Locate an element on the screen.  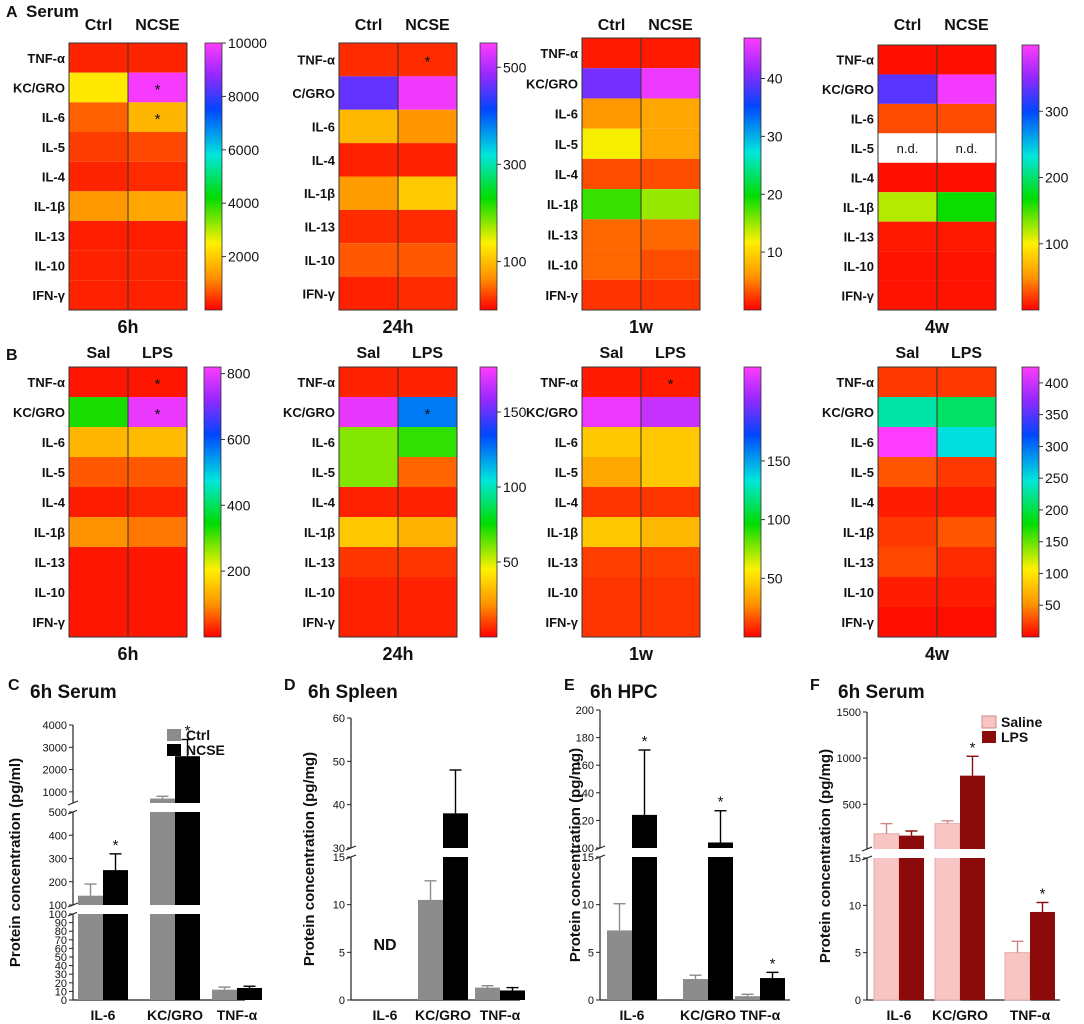
y-tick-label: 1500 is located at coordinates (849, 713).